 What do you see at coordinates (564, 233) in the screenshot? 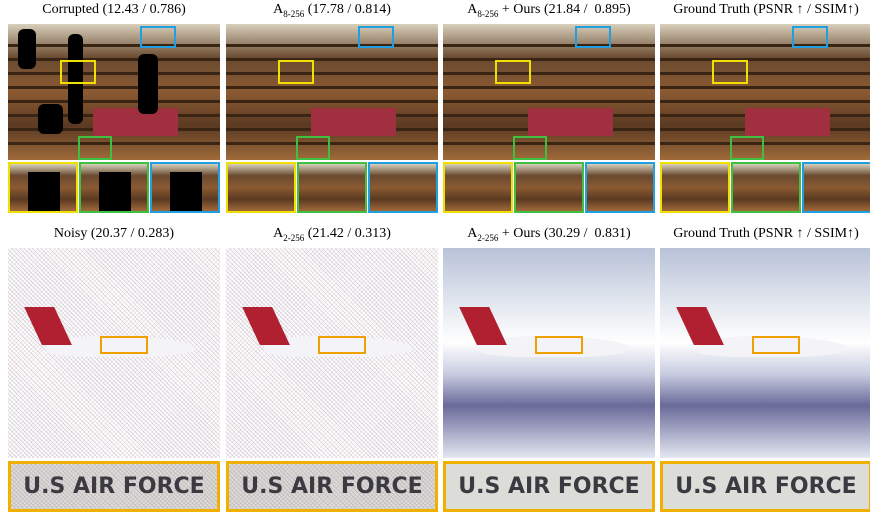
I see `caption-rest: + Ours (30.29 / 0.831)` at bounding box center [564, 233].